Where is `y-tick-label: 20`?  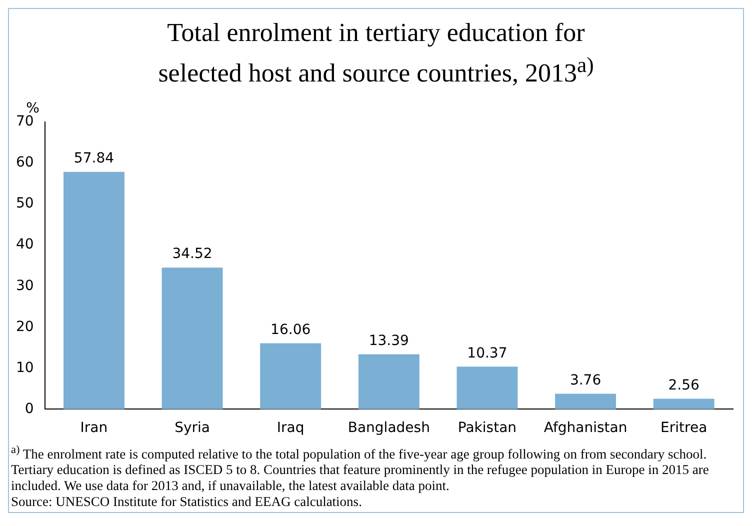 y-tick-label: 20 is located at coordinates (25, 326).